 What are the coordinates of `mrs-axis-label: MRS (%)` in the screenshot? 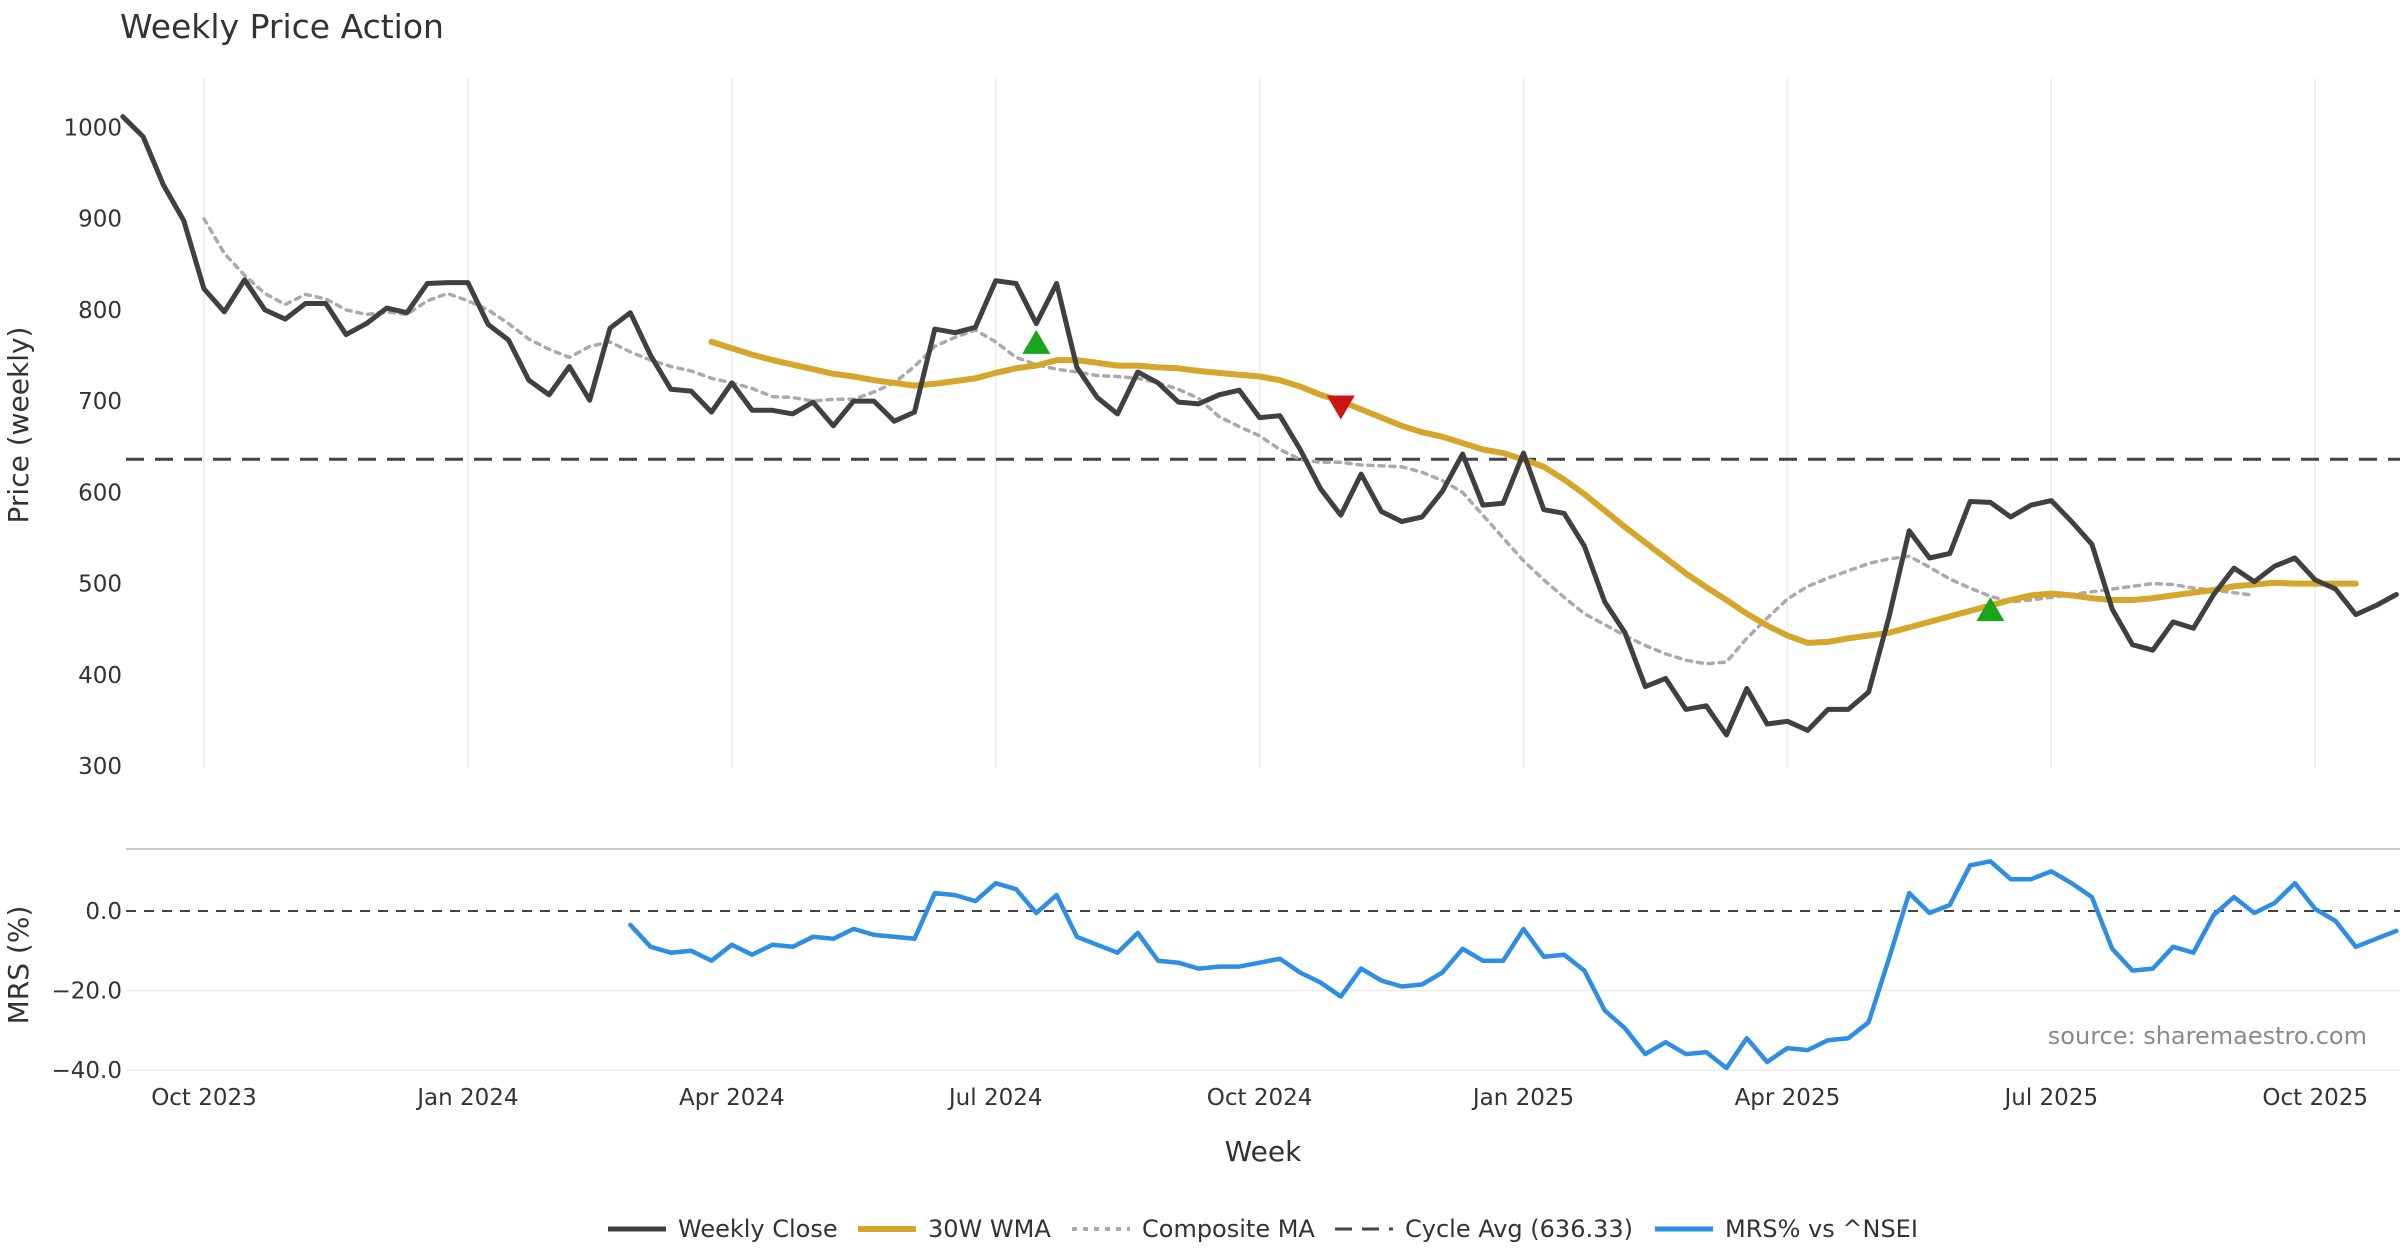 It's located at (18, 965).